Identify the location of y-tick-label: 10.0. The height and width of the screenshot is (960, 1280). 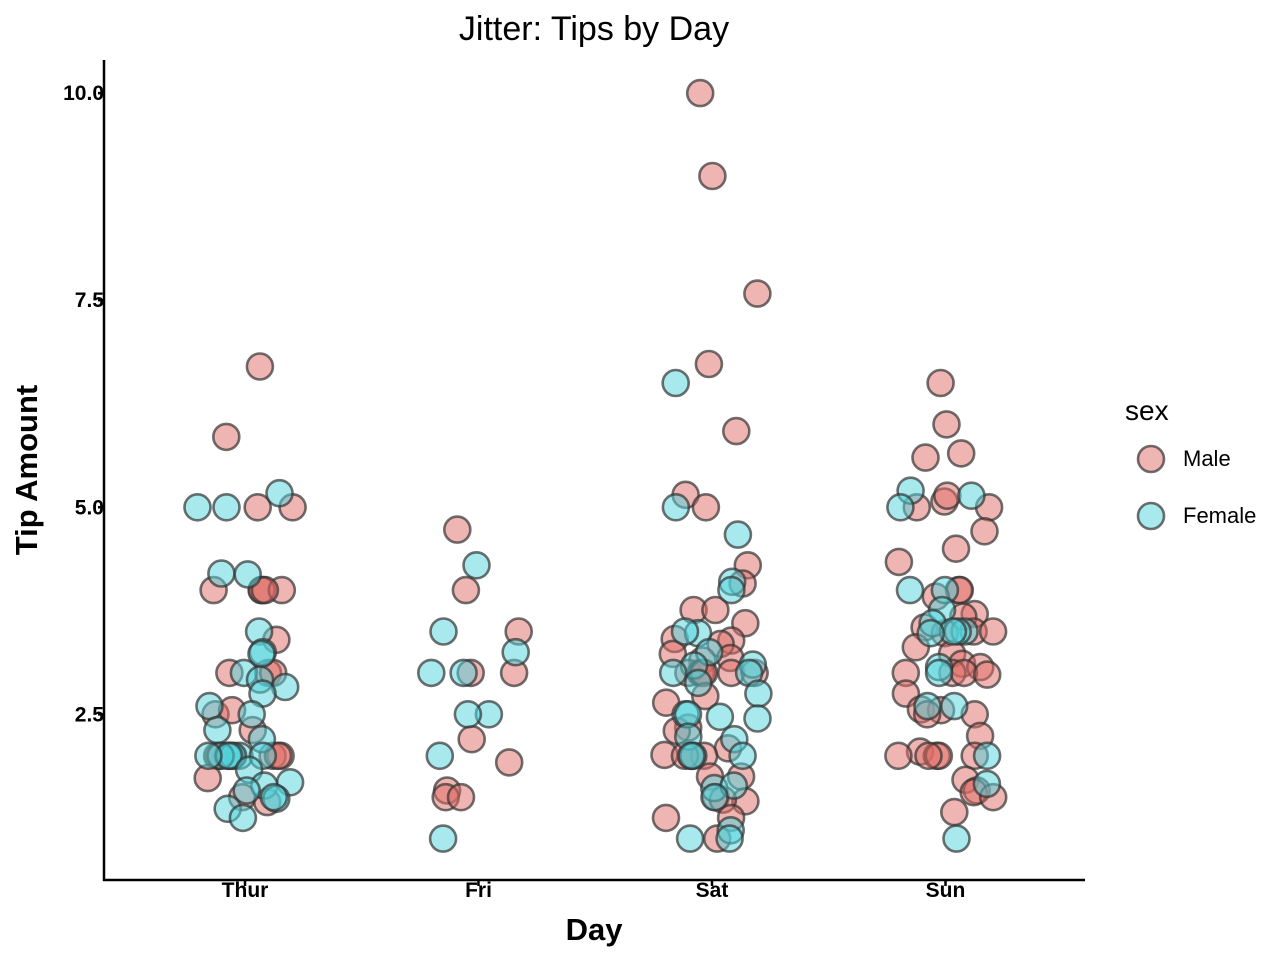
(83, 93).